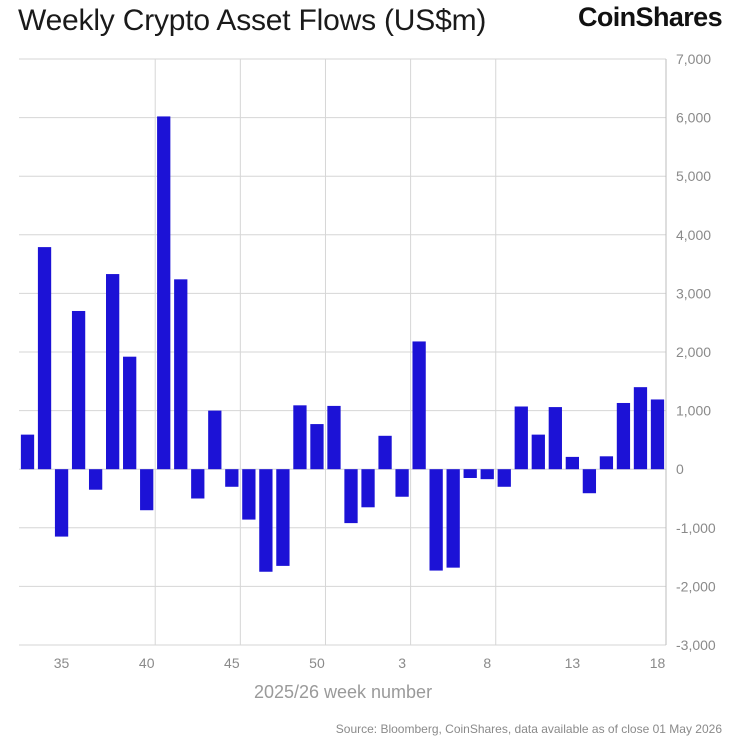 This screenshot has height=743, width=738. Describe the element at coordinates (650, 17) in the screenshot. I see `brand-logo: CoinShares` at that location.